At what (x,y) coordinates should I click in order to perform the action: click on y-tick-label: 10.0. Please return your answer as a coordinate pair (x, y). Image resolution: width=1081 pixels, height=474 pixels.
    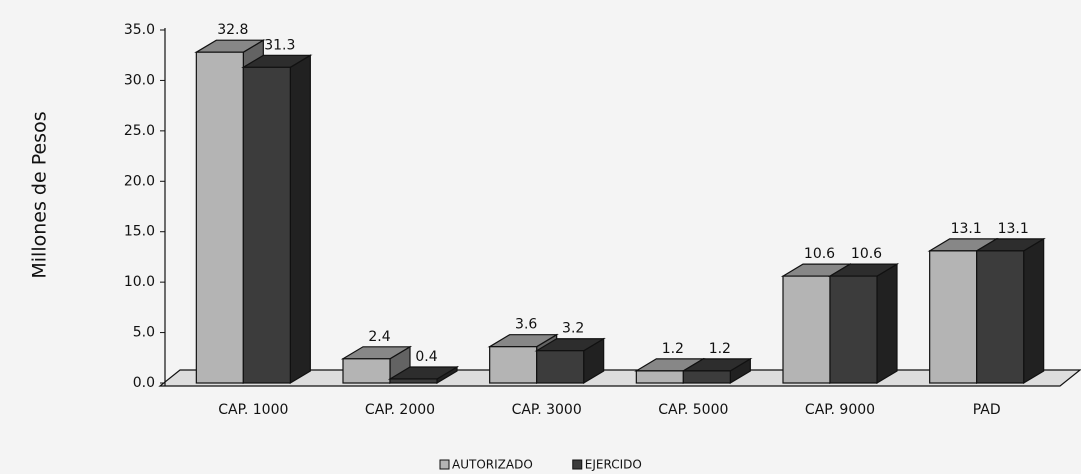
    Looking at the image, I should click on (139, 282).